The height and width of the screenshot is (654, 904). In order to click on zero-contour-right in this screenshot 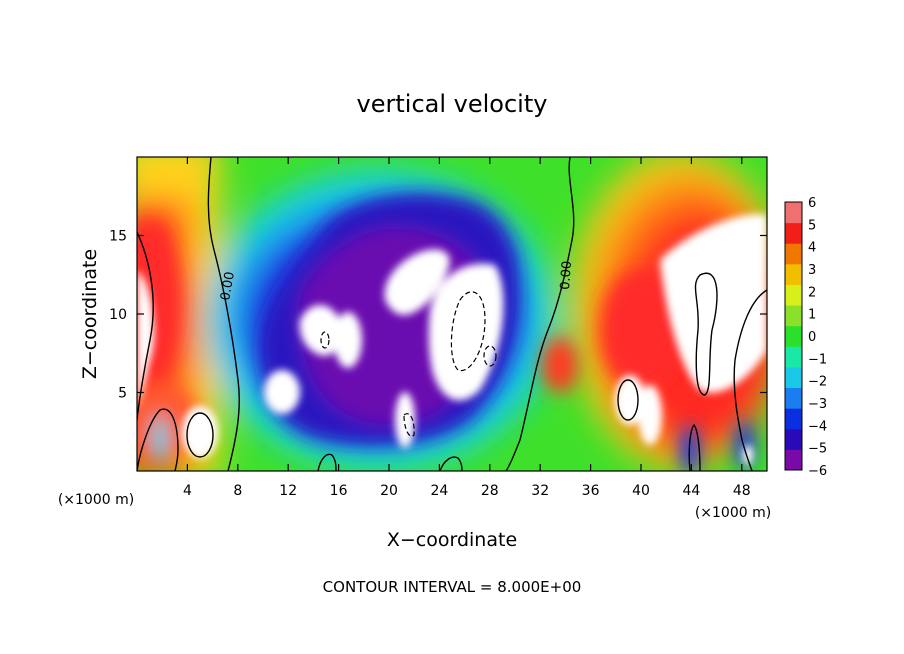, I will do `click(540, 314)`.